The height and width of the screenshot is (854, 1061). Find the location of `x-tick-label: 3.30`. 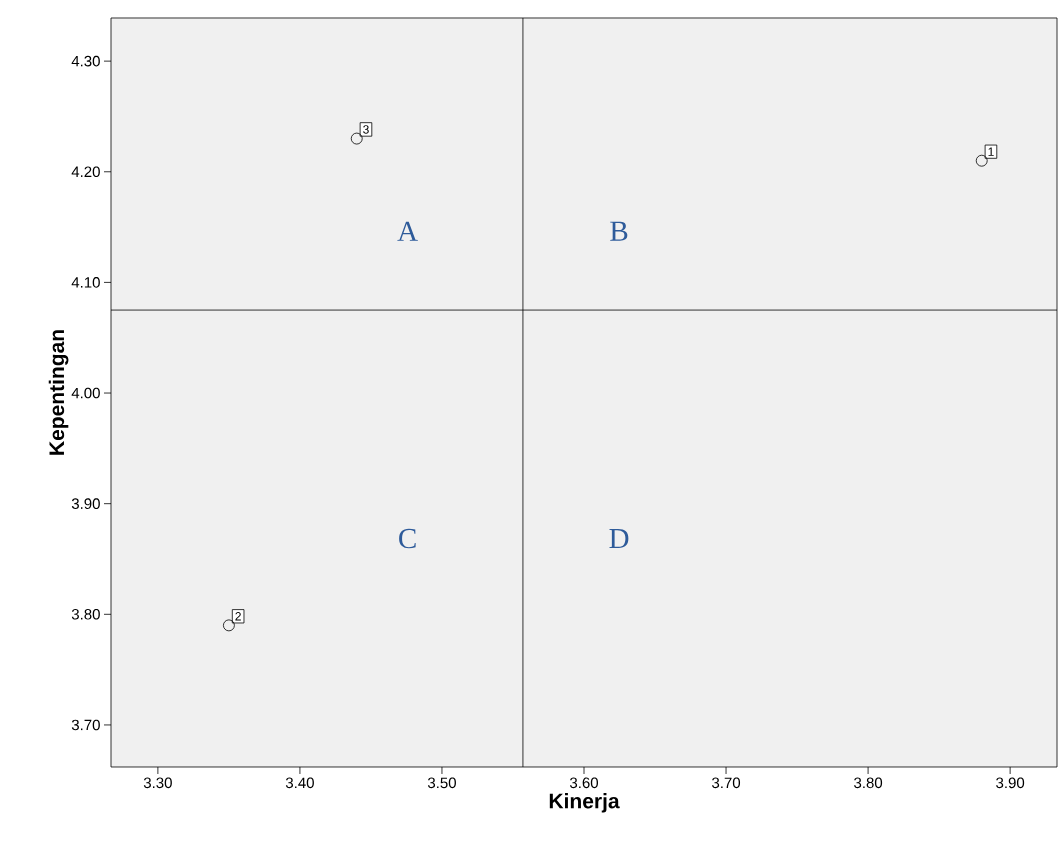

x-tick-label: 3.30 is located at coordinates (157, 783).